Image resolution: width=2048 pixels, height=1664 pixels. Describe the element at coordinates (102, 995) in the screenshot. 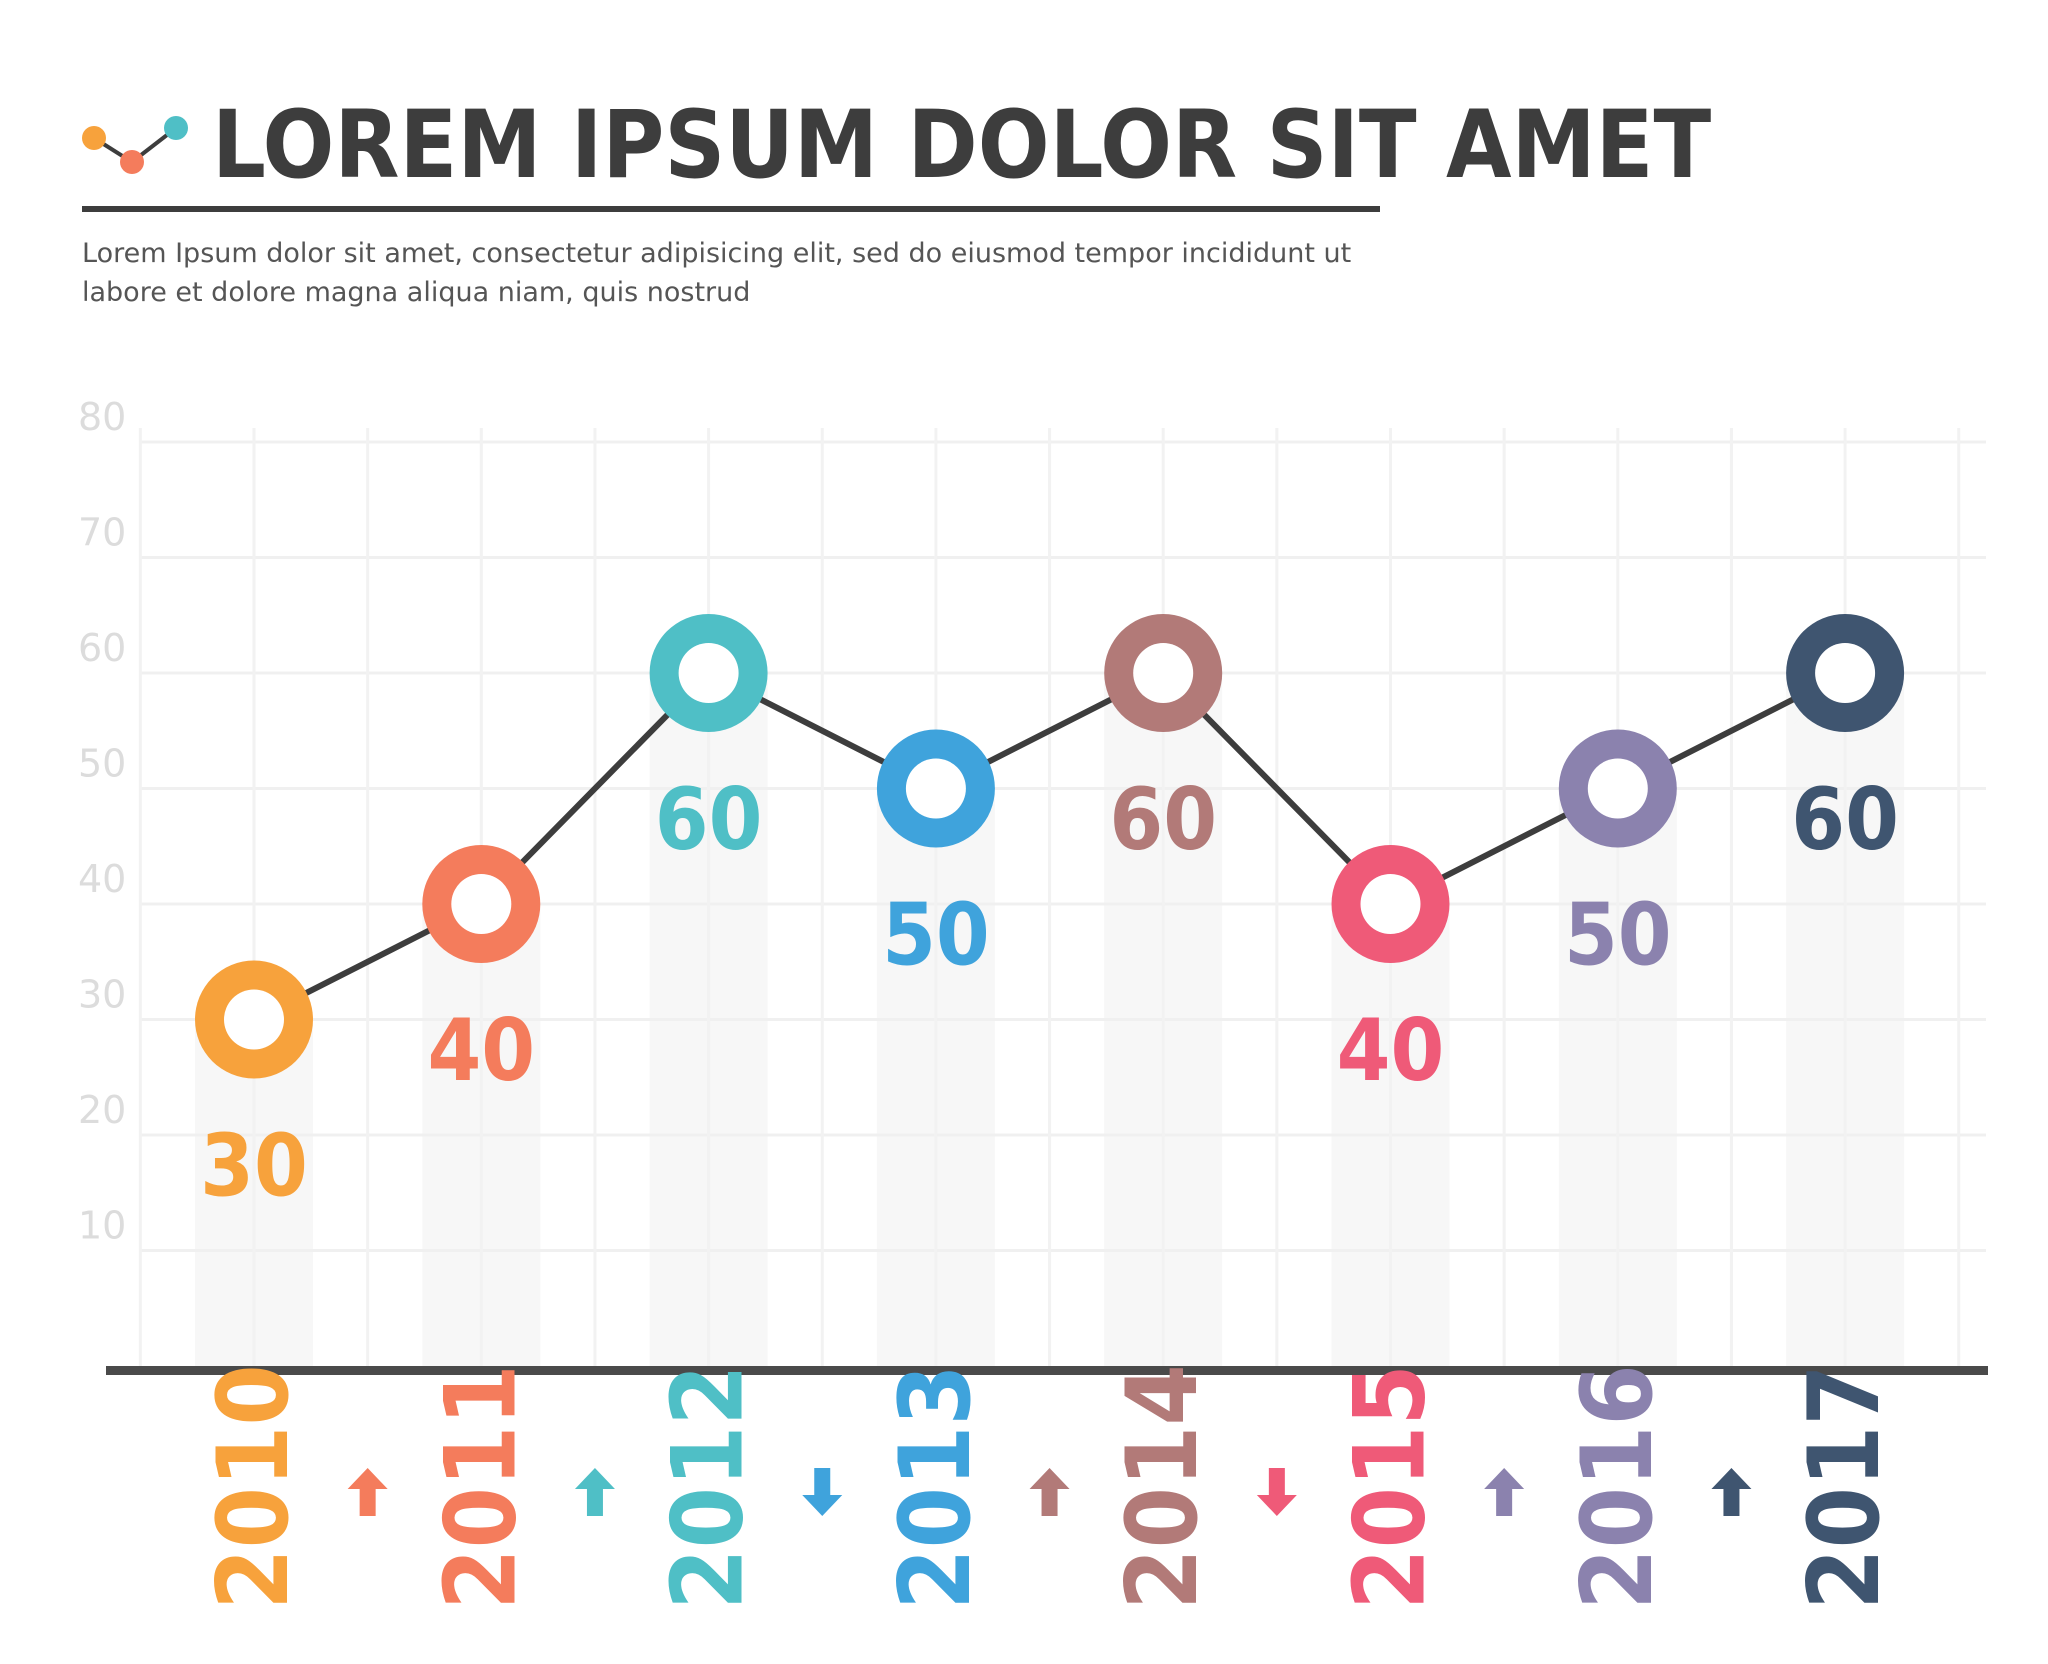

I see `y-tick-label: 30` at that location.